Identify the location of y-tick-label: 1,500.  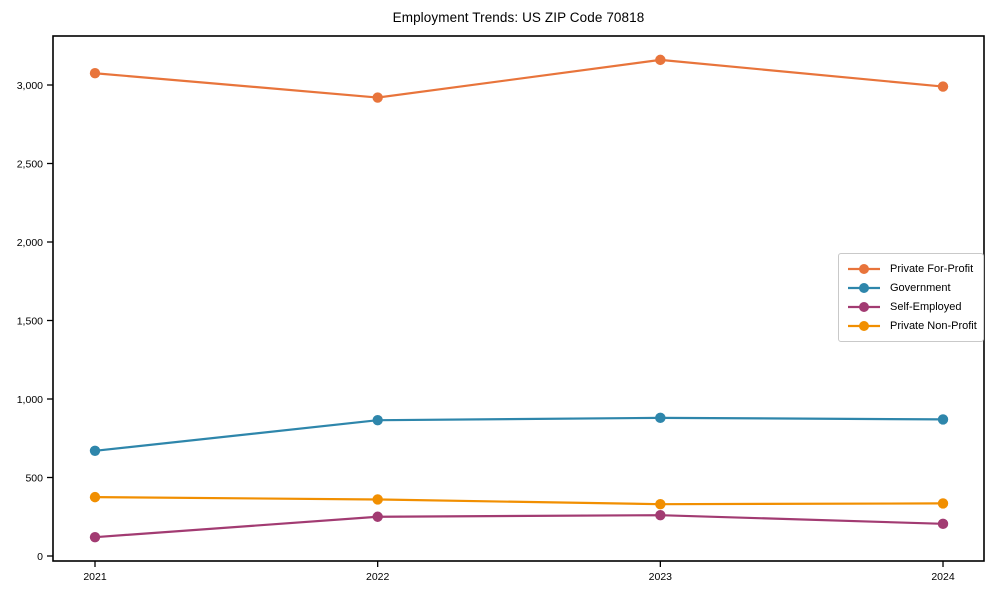
(30, 321).